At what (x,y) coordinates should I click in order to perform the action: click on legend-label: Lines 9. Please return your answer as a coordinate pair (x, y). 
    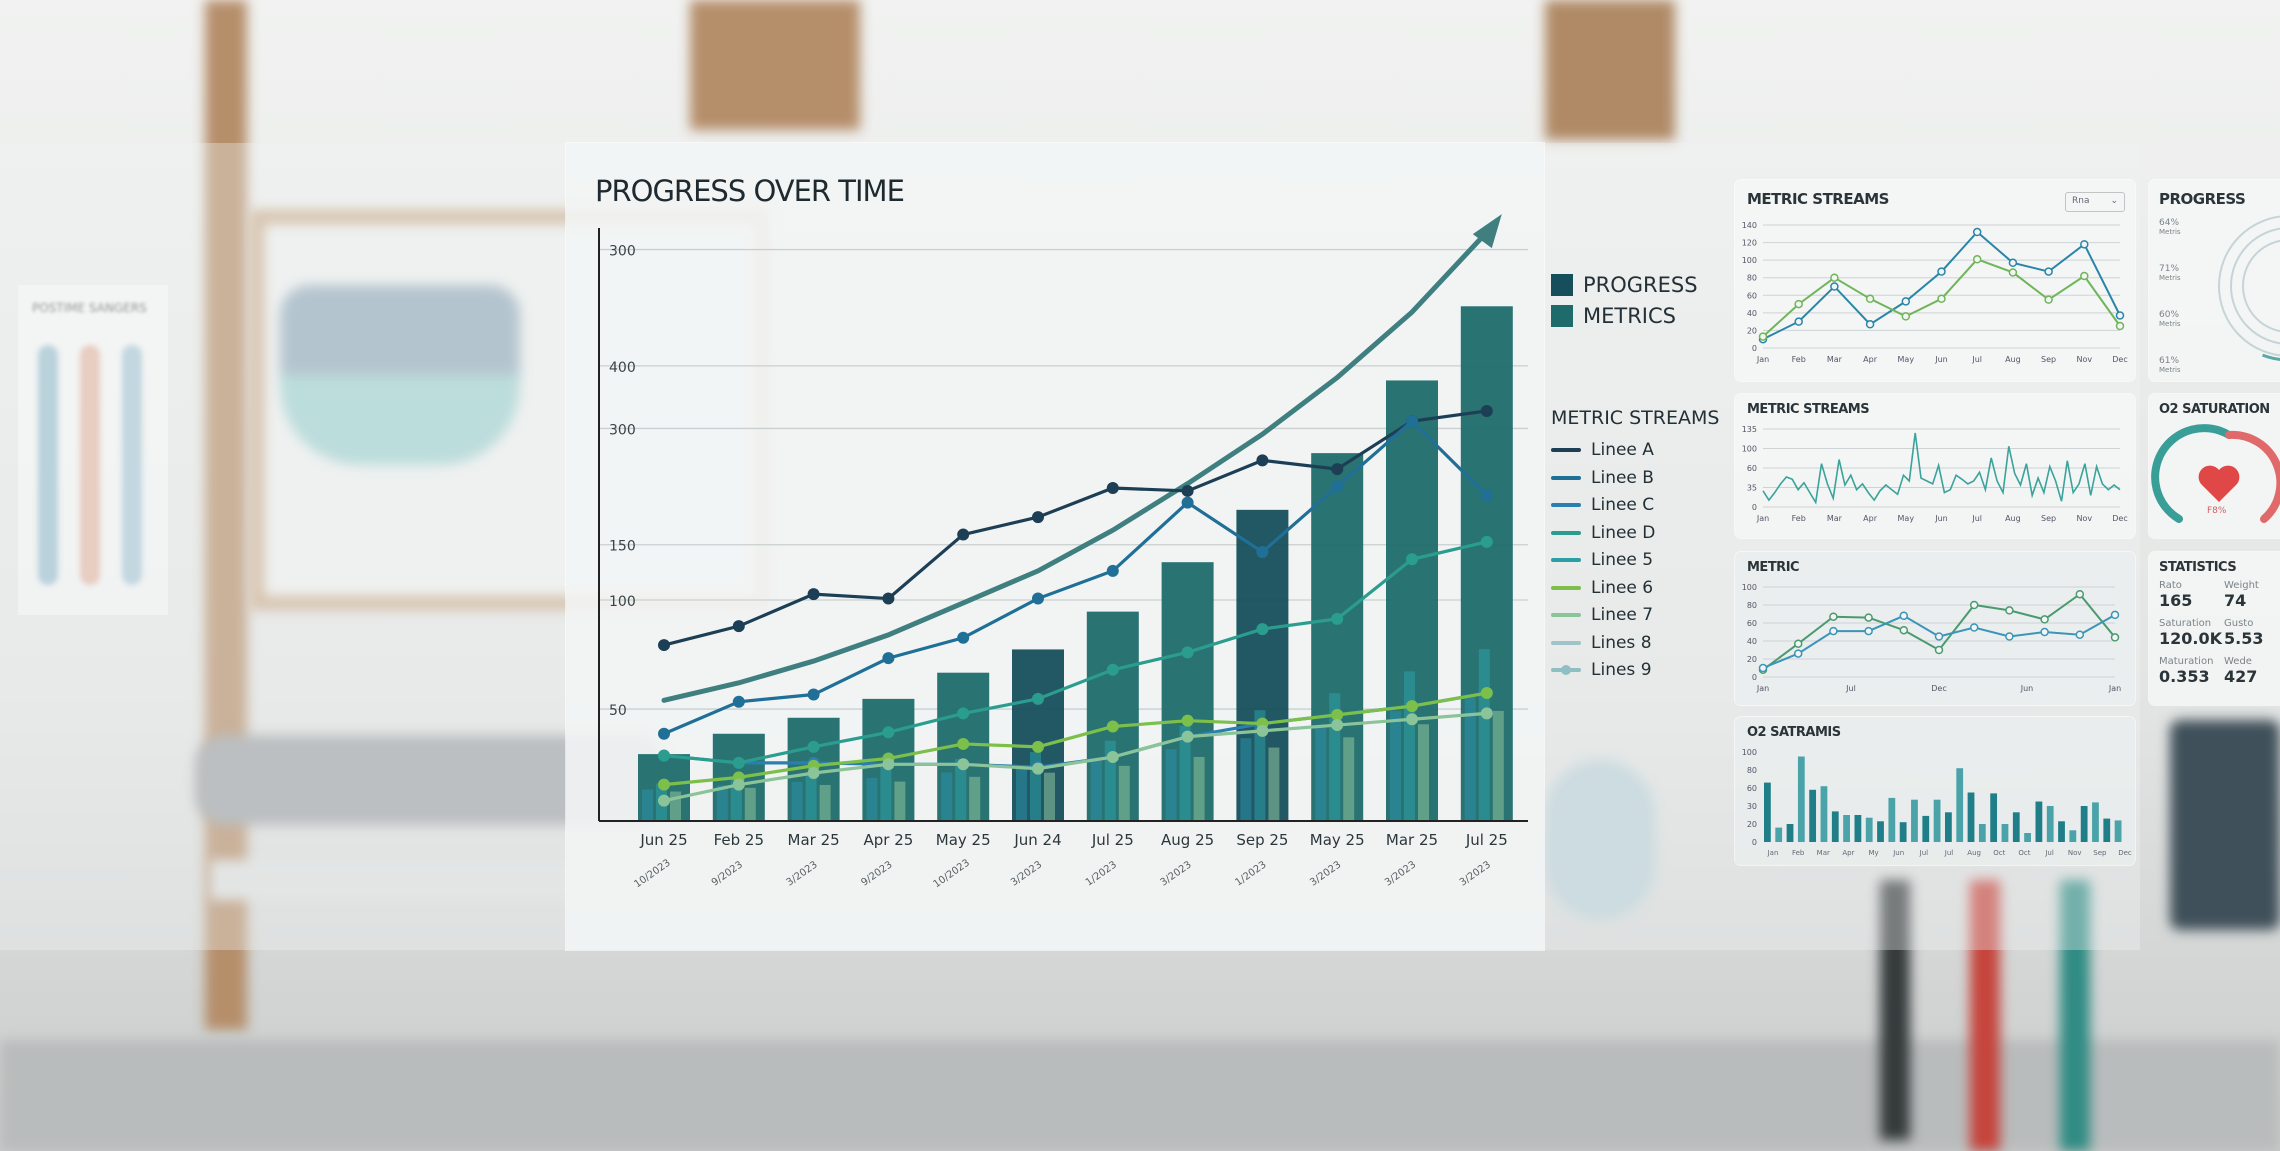
    Looking at the image, I should click on (1621, 670).